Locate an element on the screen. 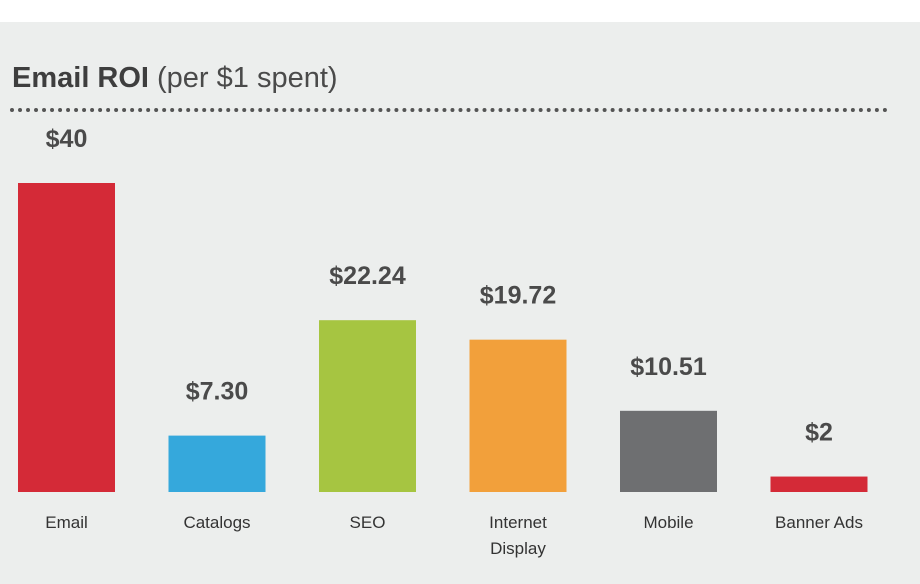 The image size is (920, 584). bar-value-label-3: $19.72 is located at coordinates (518, 296).